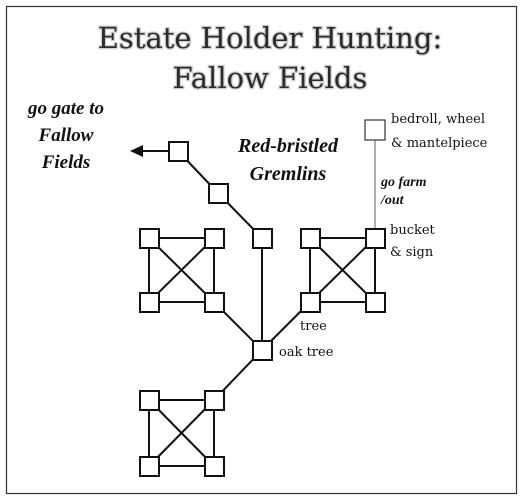  I want to click on title-line-1: Estate Holder Hunting:, so click(270, 38).